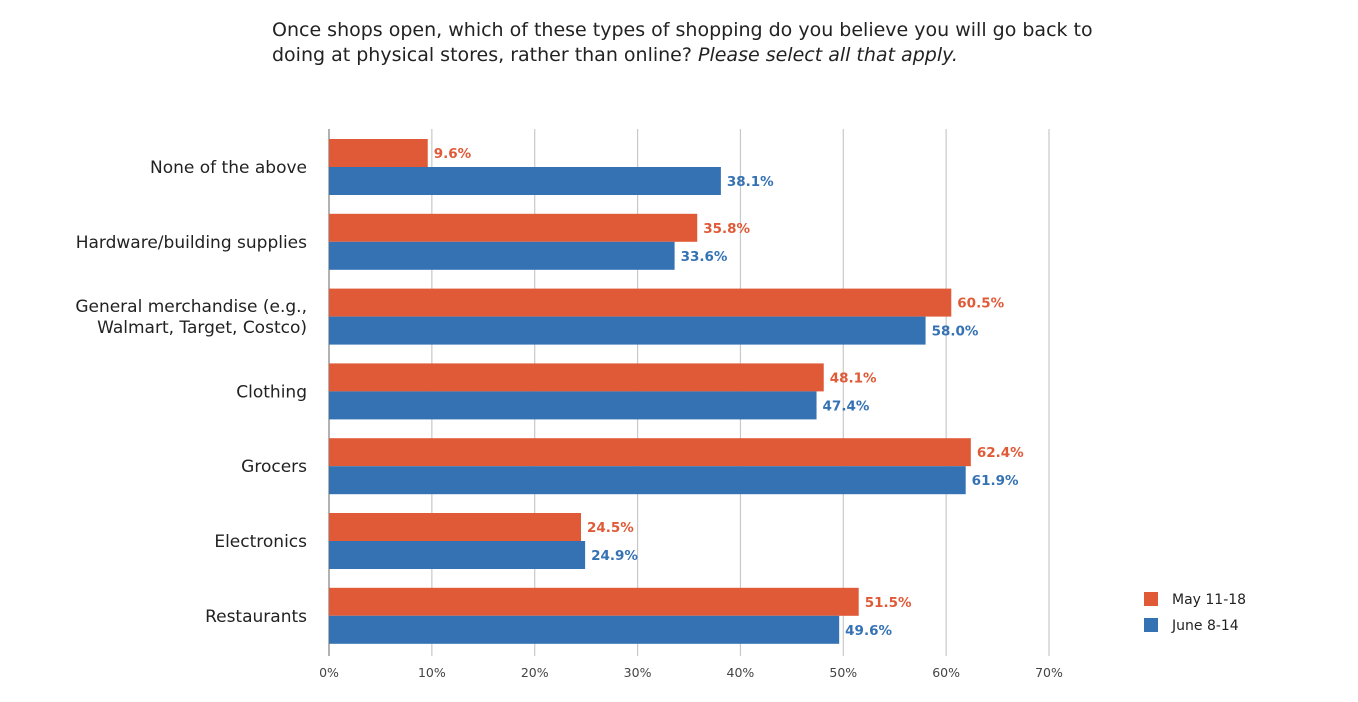 Image resolution: width=1358 pixels, height=702 pixels. I want to click on x-tick-label: 0%, so click(329, 672).